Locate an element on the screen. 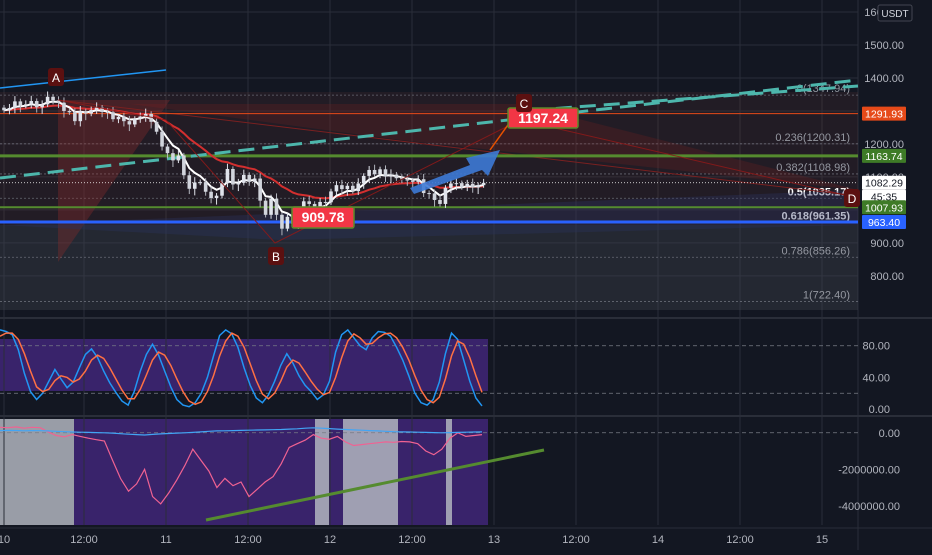  wave-label-a: A is located at coordinates (56, 77).